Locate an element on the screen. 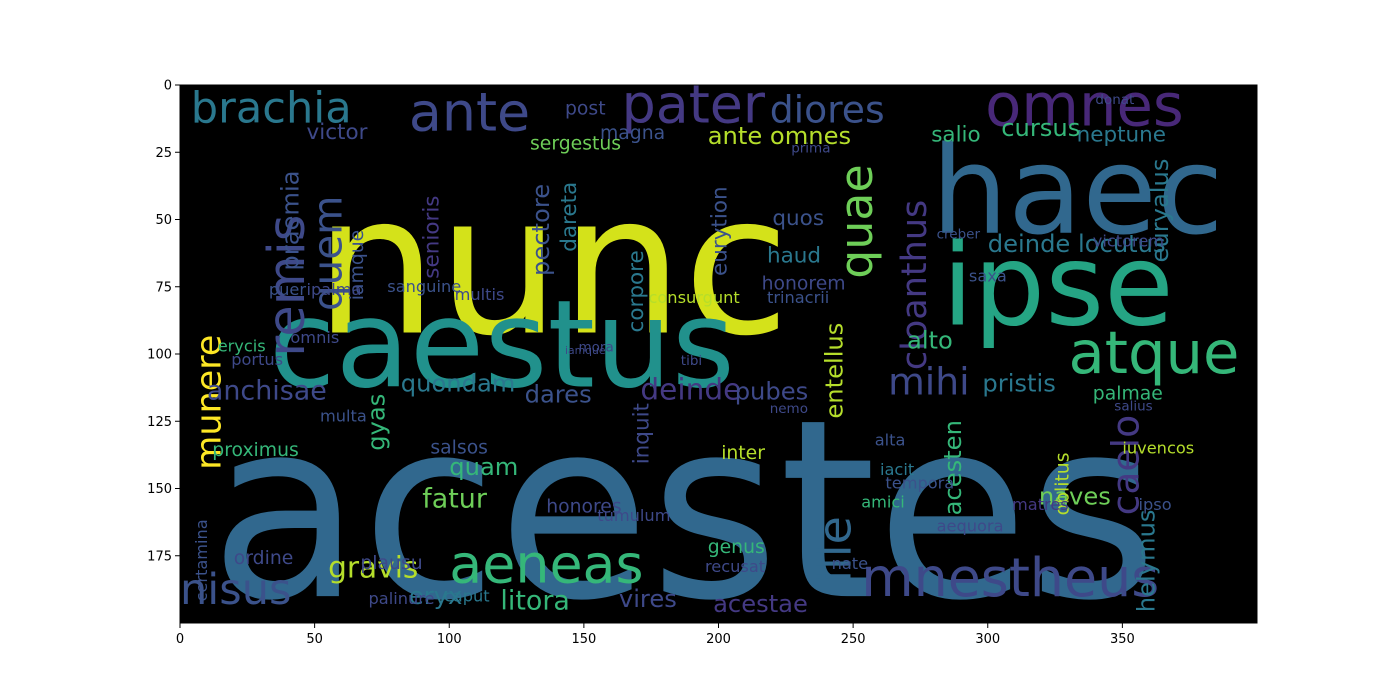 This screenshot has width=1400, height=700. x-tick-label: 300 is located at coordinates (987, 639).